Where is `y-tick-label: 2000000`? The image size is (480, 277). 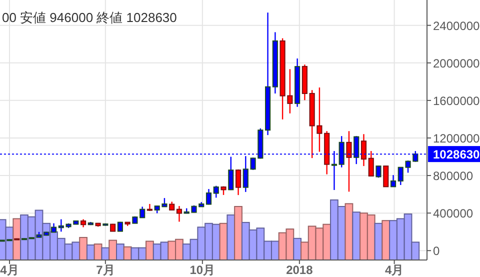
y-tick-label: 2000000 is located at coordinates (456, 63).